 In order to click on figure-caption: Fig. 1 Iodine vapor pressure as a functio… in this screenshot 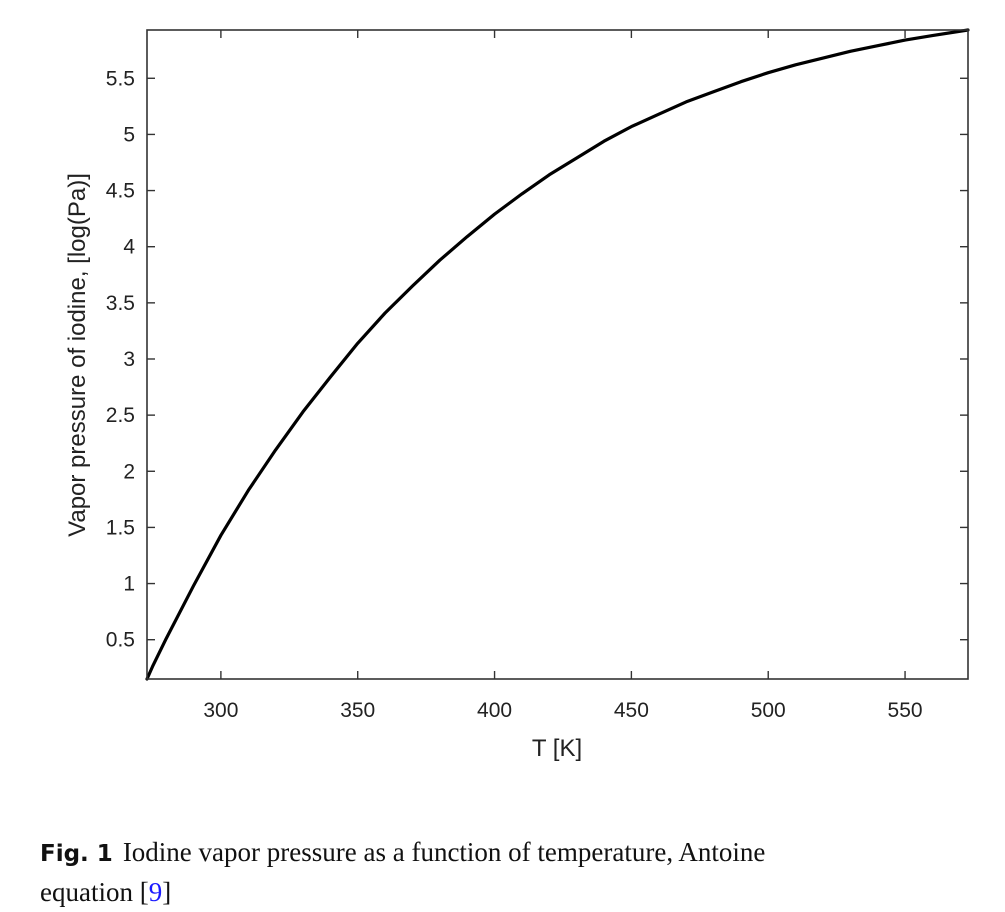, I will do `click(515, 872)`.